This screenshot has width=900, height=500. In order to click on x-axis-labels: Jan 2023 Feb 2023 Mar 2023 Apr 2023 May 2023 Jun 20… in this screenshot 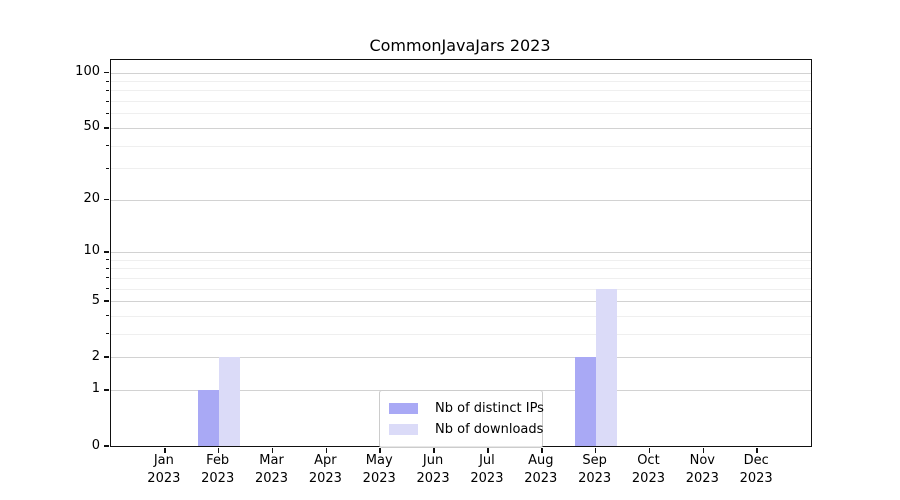, I will do `click(460, 472)`.